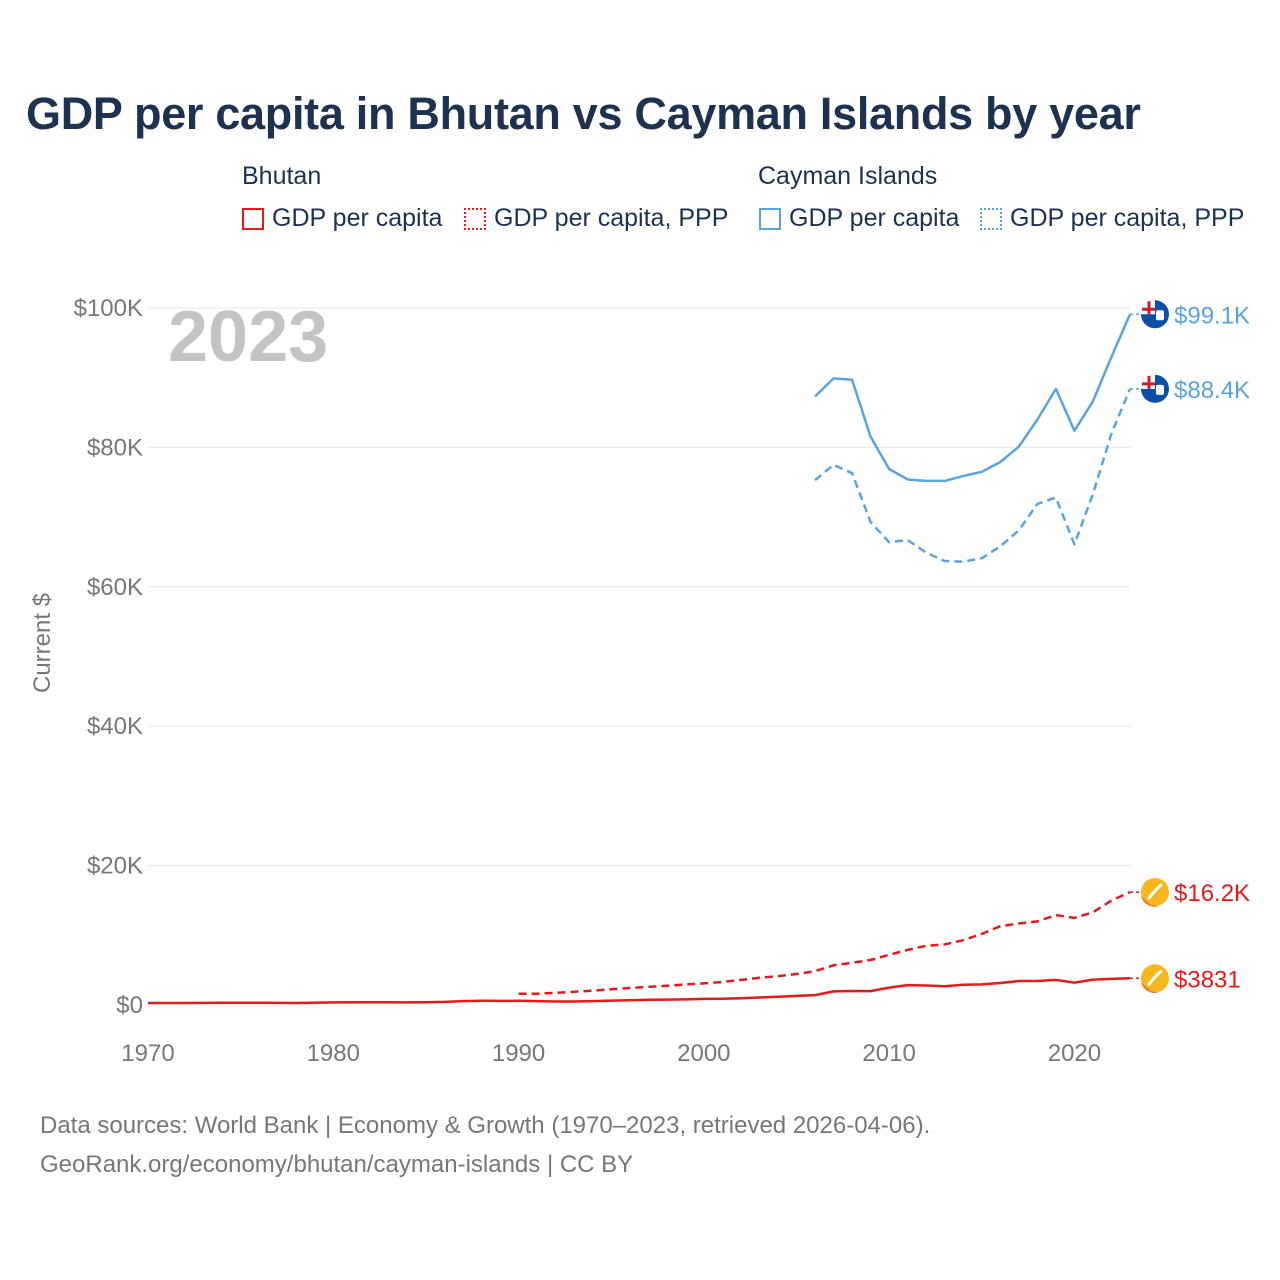 The width and height of the screenshot is (1280, 1280). What do you see at coordinates (115, 866) in the screenshot?
I see `y-tick-label: $20K` at bounding box center [115, 866].